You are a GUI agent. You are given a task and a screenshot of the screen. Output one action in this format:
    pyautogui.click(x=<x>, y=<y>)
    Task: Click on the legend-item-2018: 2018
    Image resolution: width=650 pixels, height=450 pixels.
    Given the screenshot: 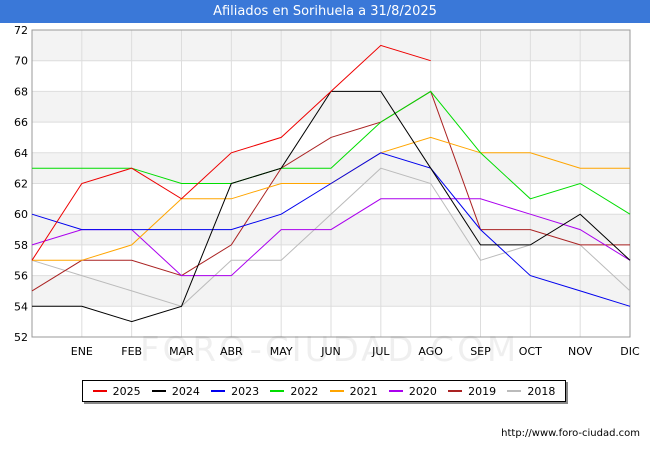 What is the action you would take?
    pyautogui.click(x=531, y=391)
    